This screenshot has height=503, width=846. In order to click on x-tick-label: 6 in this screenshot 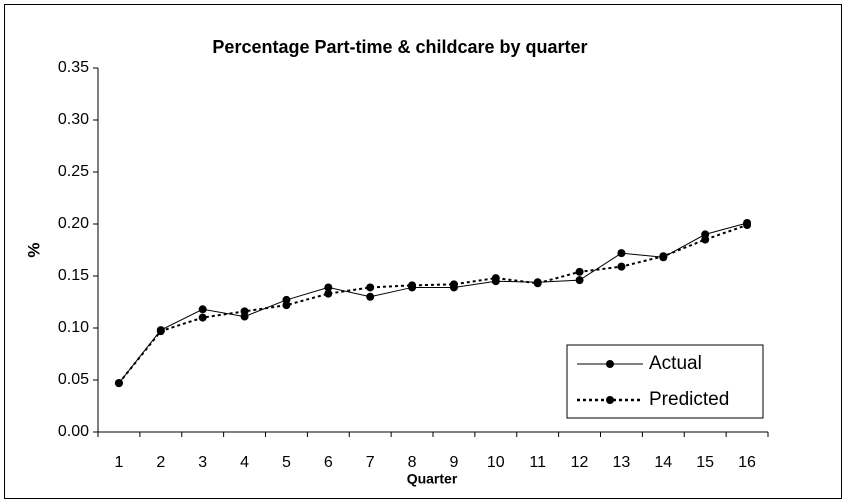, I will do `click(328, 462)`.